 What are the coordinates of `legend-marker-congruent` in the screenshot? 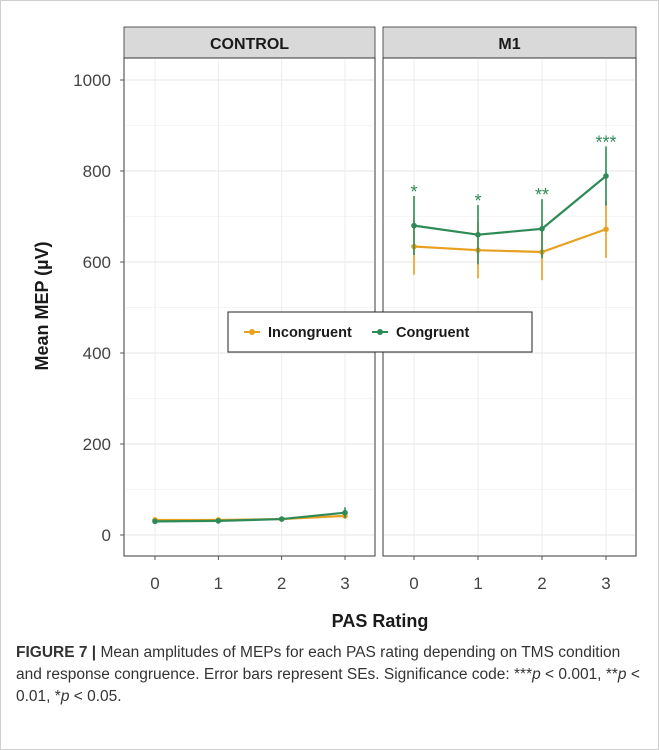 It's located at (380, 332).